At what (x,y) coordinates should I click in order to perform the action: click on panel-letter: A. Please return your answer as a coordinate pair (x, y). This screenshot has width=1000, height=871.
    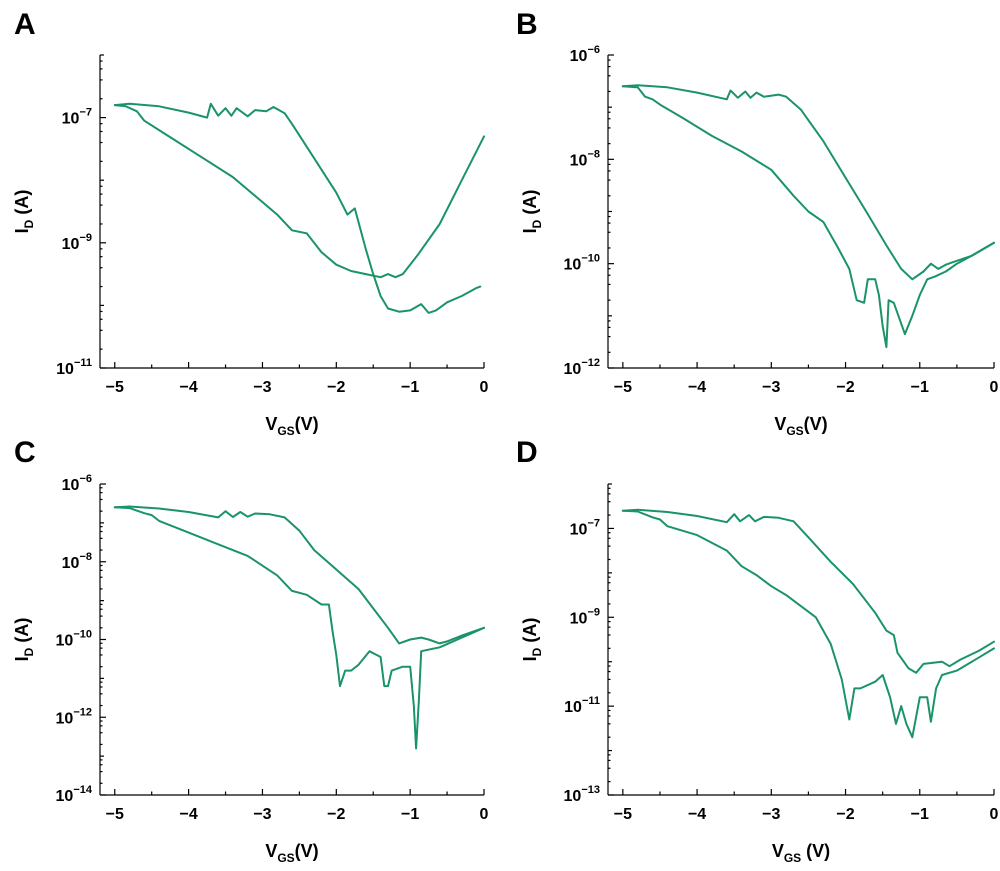
    Looking at the image, I should click on (25, 24).